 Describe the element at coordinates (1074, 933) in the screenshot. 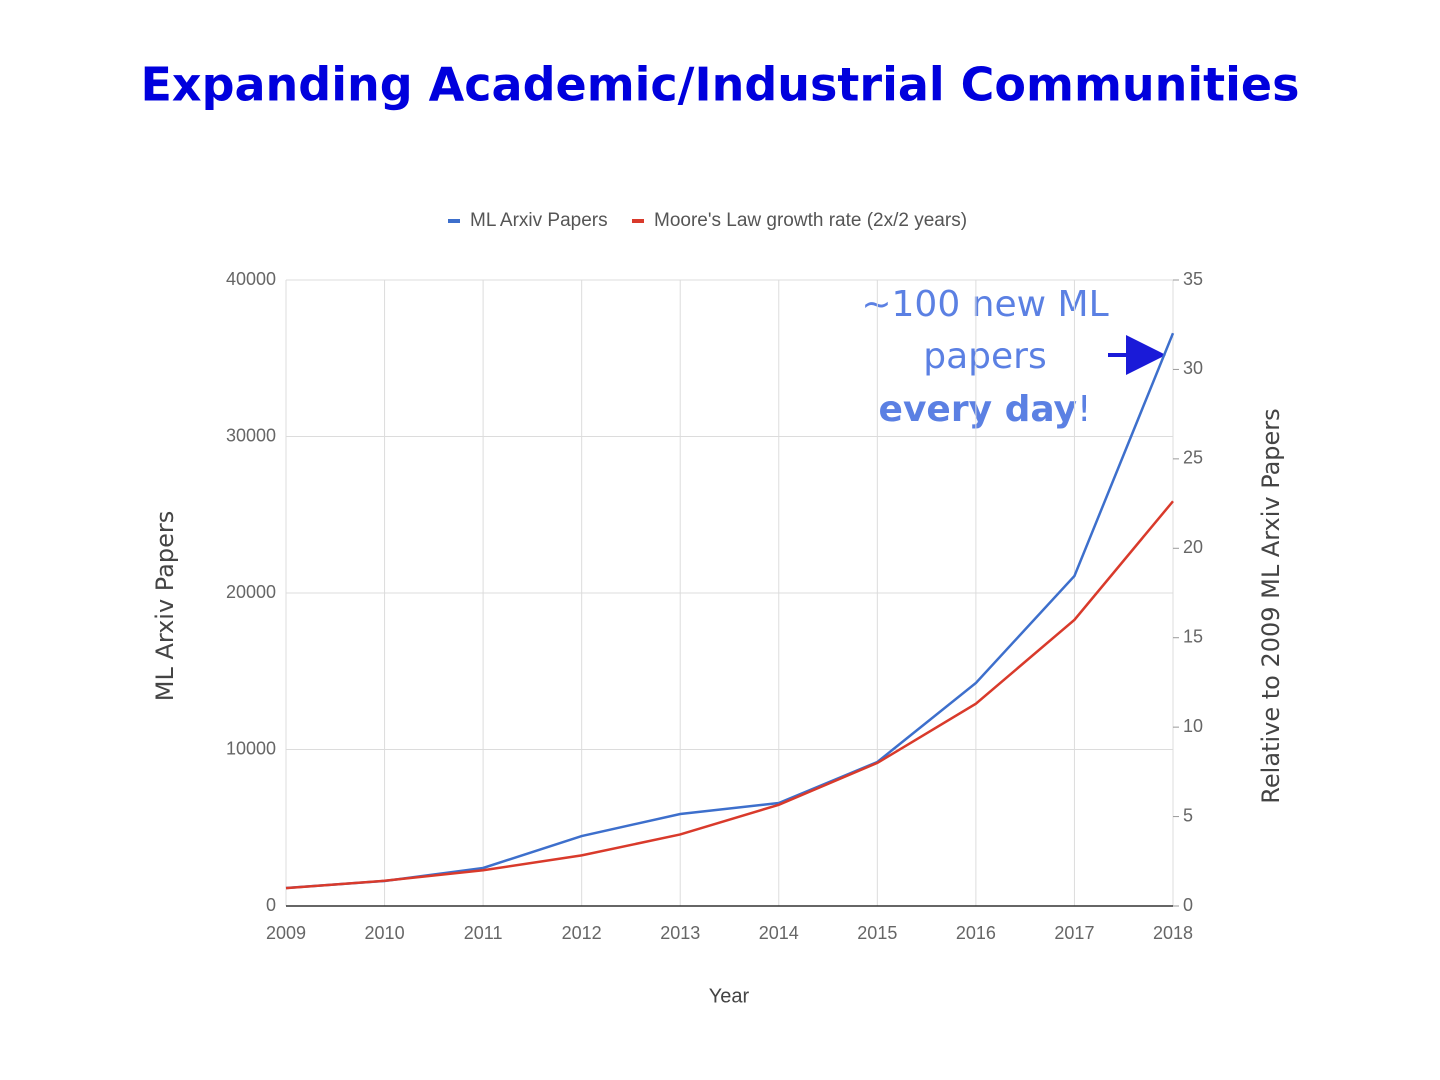

I see `x-tick-label: 2017` at that location.